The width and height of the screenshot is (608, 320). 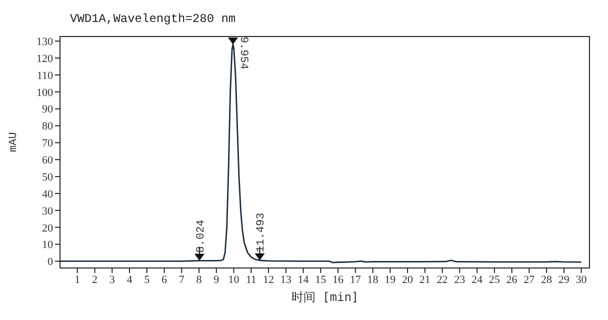 I want to click on x-tick-label: 24, so click(x=478, y=280).